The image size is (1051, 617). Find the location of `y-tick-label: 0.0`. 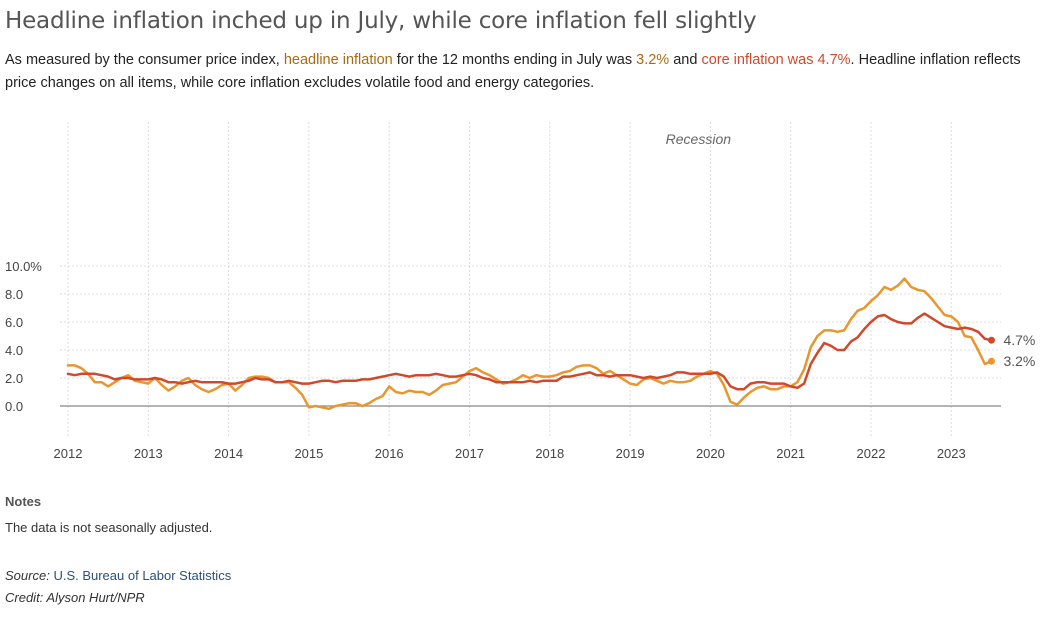

y-tick-label: 0.0 is located at coordinates (14, 406).